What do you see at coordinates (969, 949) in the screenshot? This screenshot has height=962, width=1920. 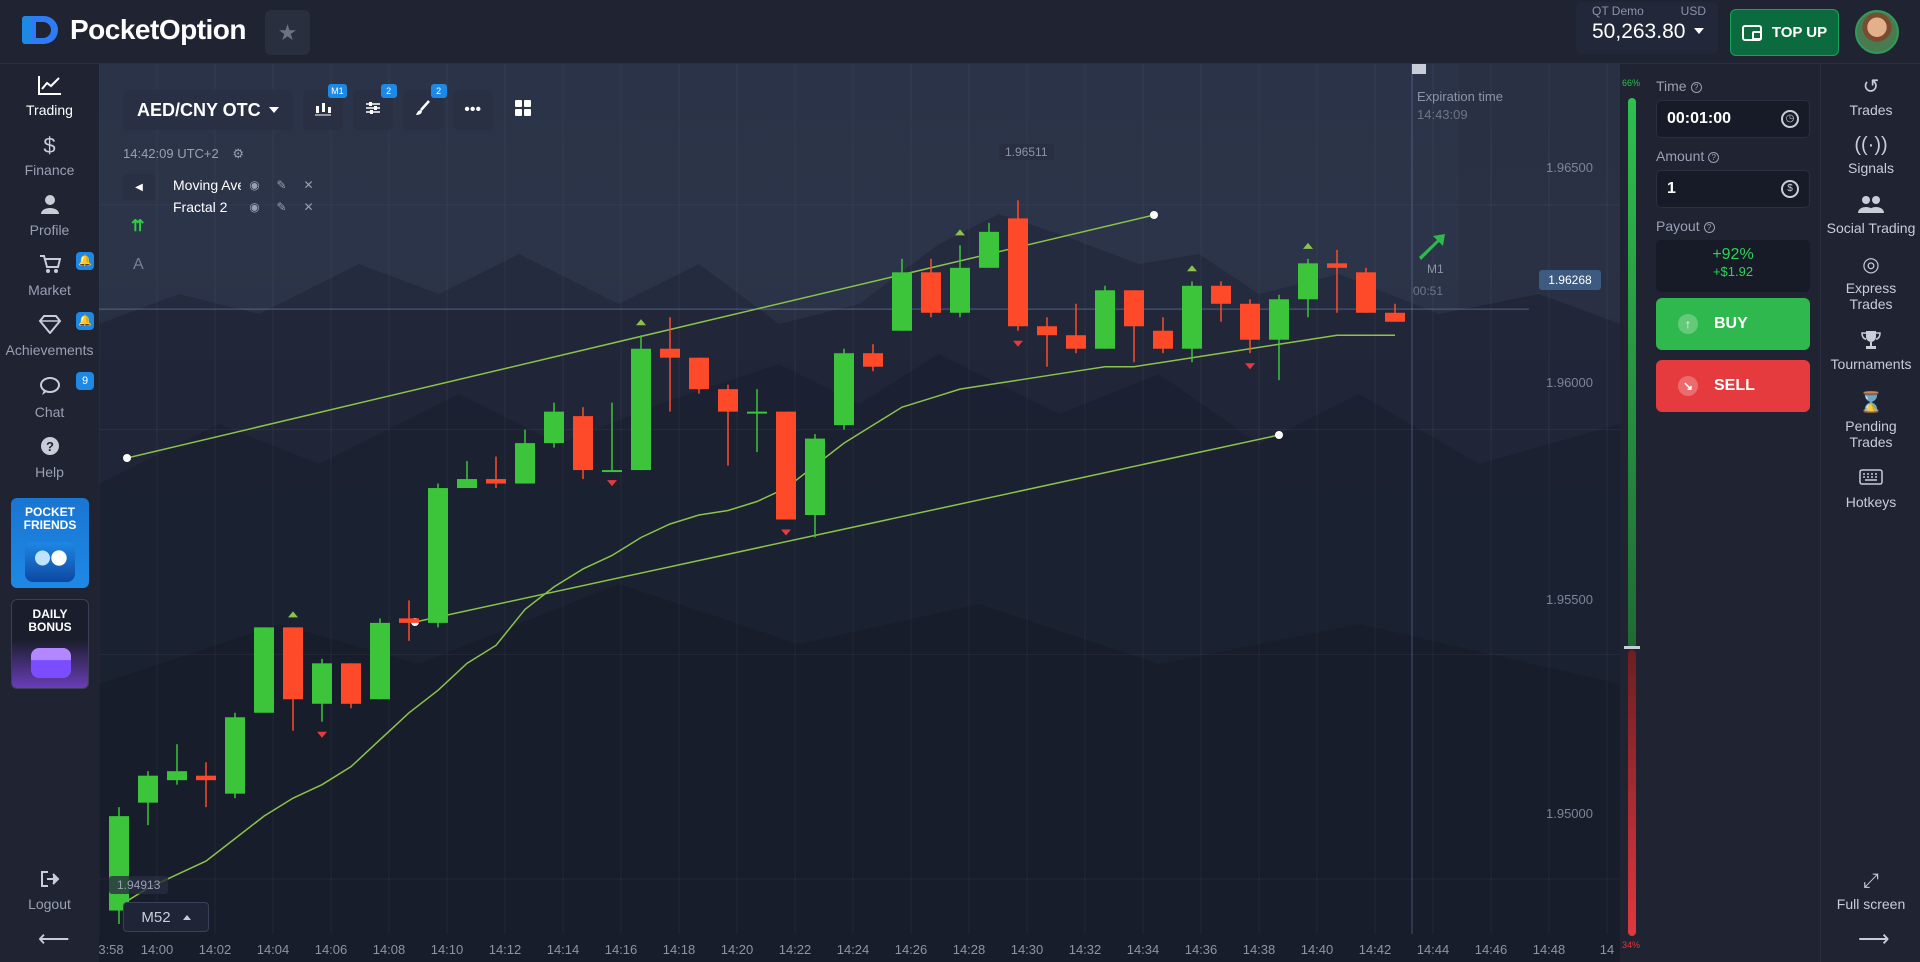 I see `time-axis-tick: 14:28` at bounding box center [969, 949].